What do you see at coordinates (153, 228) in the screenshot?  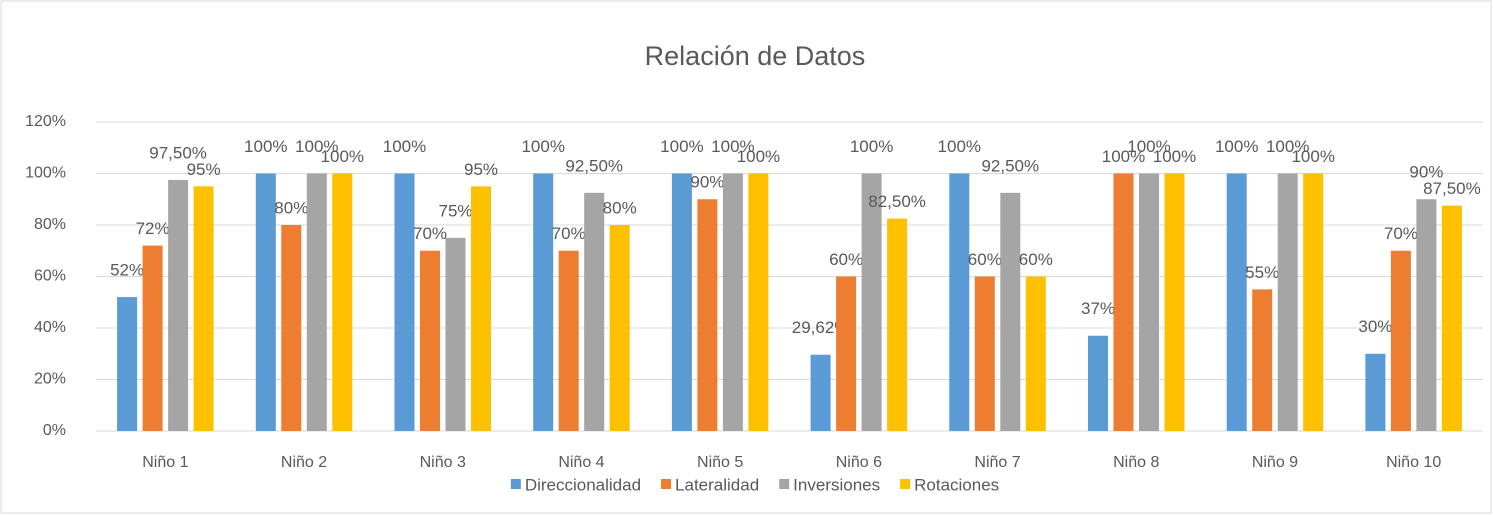 I see `data-label: 72%` at bounding box center [153, 228].